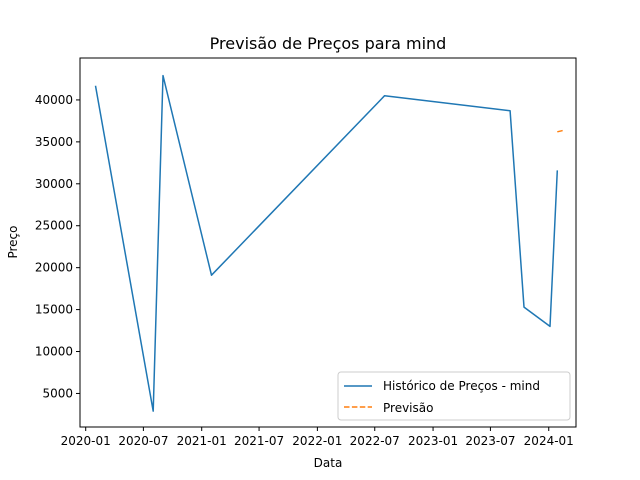  Describe the element at coordinates (143, 441) in the screenshot. I see `x-tick-label: 2020-07` at that location.